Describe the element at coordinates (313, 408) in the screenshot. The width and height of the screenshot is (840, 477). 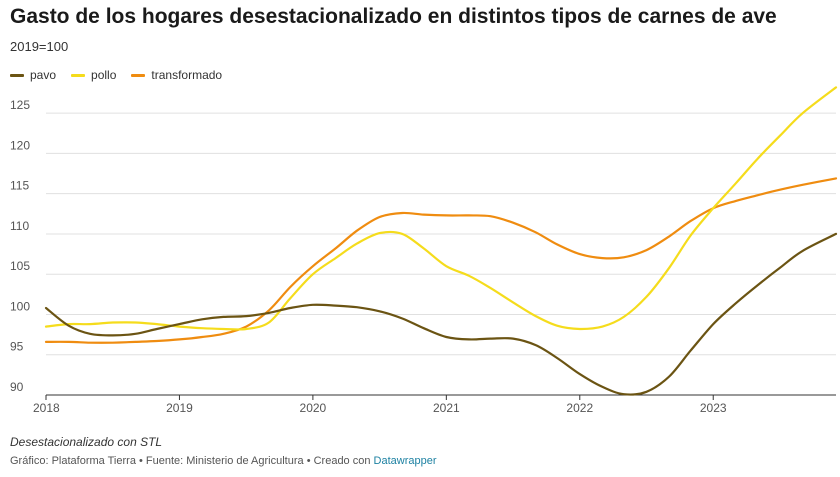
I see `x-tick-label-2020: 2020` at that location.